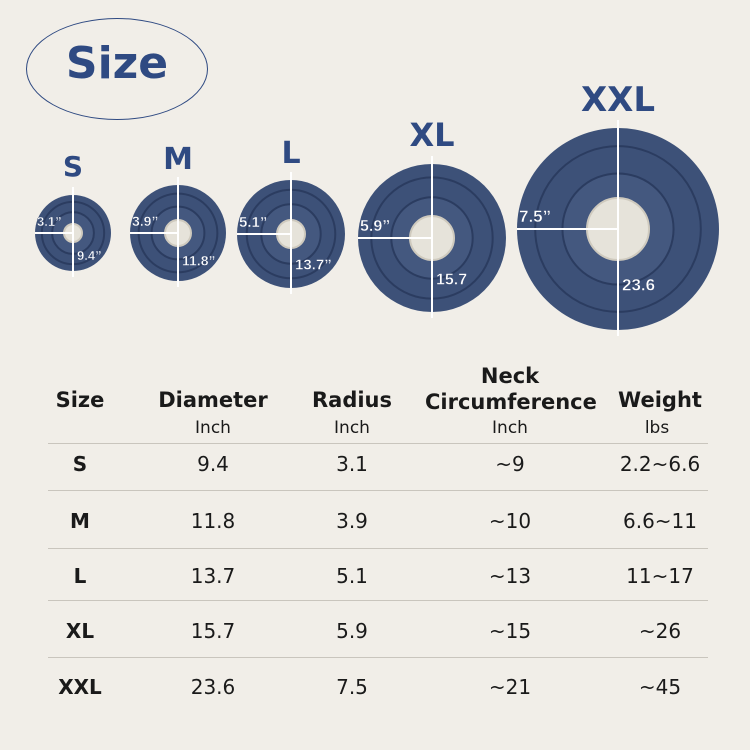  I want to click on column-header: Radius, so click(352, 400).